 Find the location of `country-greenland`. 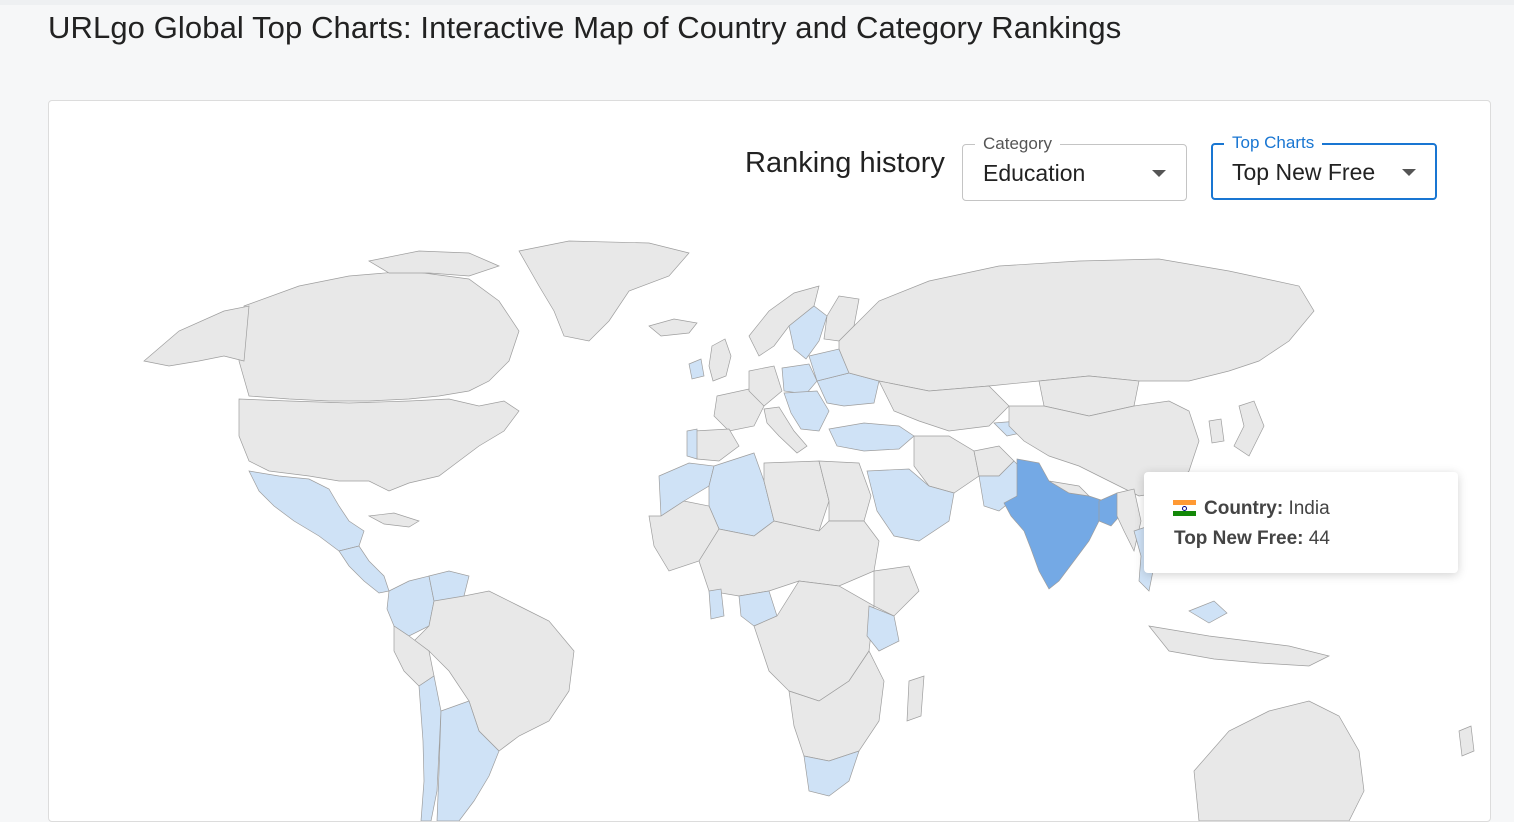

country-greenland is located at coordinates (604, 291).